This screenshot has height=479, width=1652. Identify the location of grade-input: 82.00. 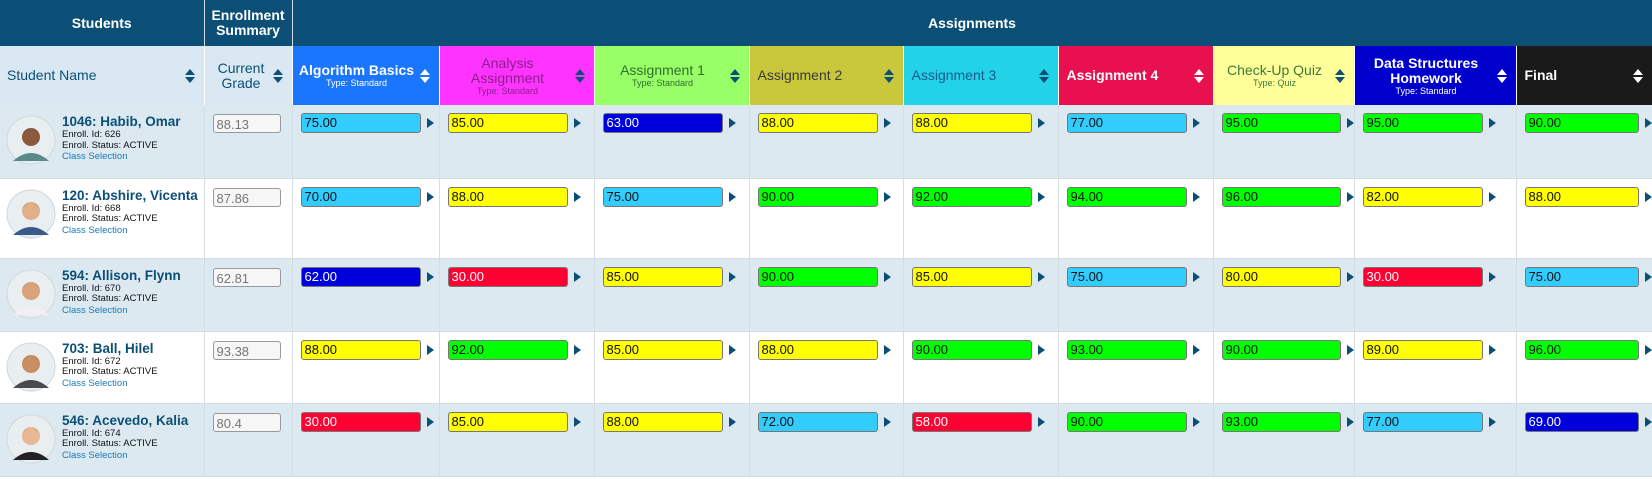
(1422, 196).